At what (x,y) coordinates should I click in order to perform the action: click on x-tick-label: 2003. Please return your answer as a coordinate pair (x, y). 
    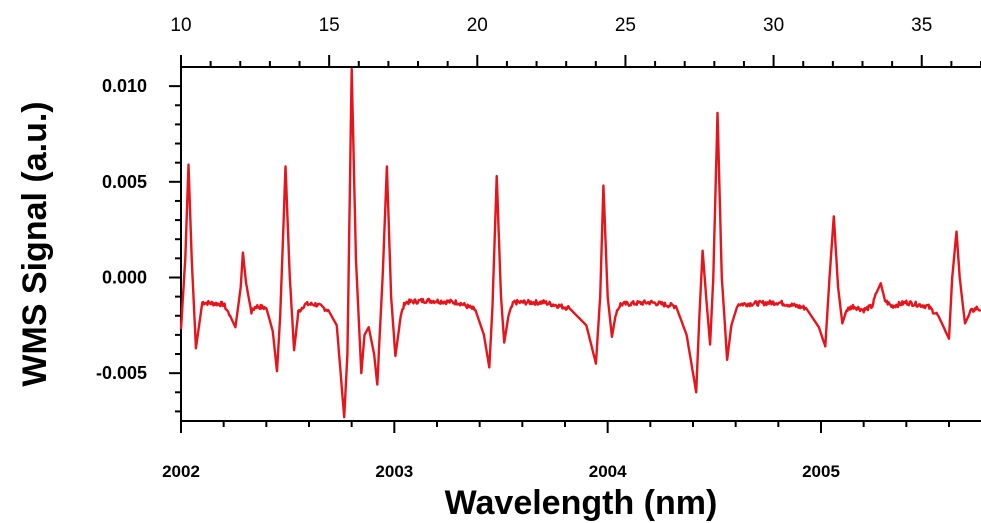
    Looking at the image, I should click on (394, 471).